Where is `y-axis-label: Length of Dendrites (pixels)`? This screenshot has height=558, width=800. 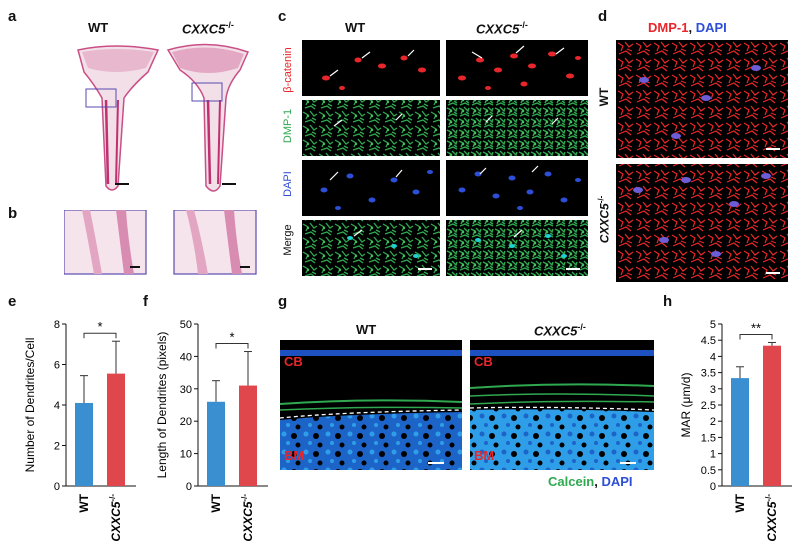 y-axis-label: Length of Dendrites (pixels) is located at coordinates (162, 405).